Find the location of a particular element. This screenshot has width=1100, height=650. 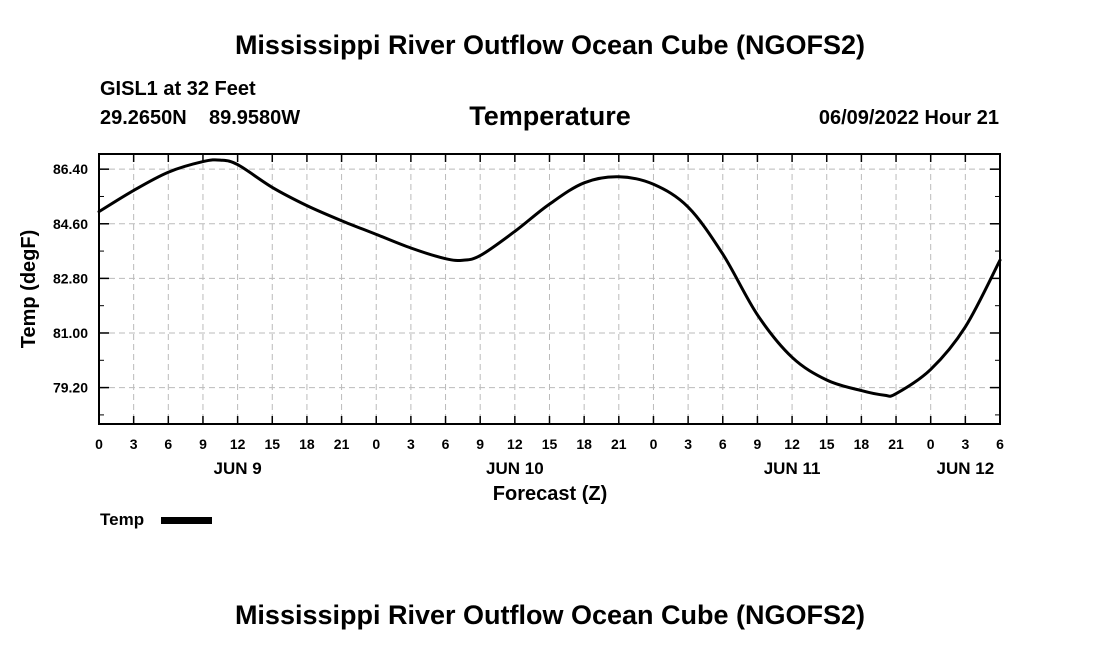

y-tick-labels: 79.20 81.00 82.80 84.60 86.40 is located at coordinates (70, 278).